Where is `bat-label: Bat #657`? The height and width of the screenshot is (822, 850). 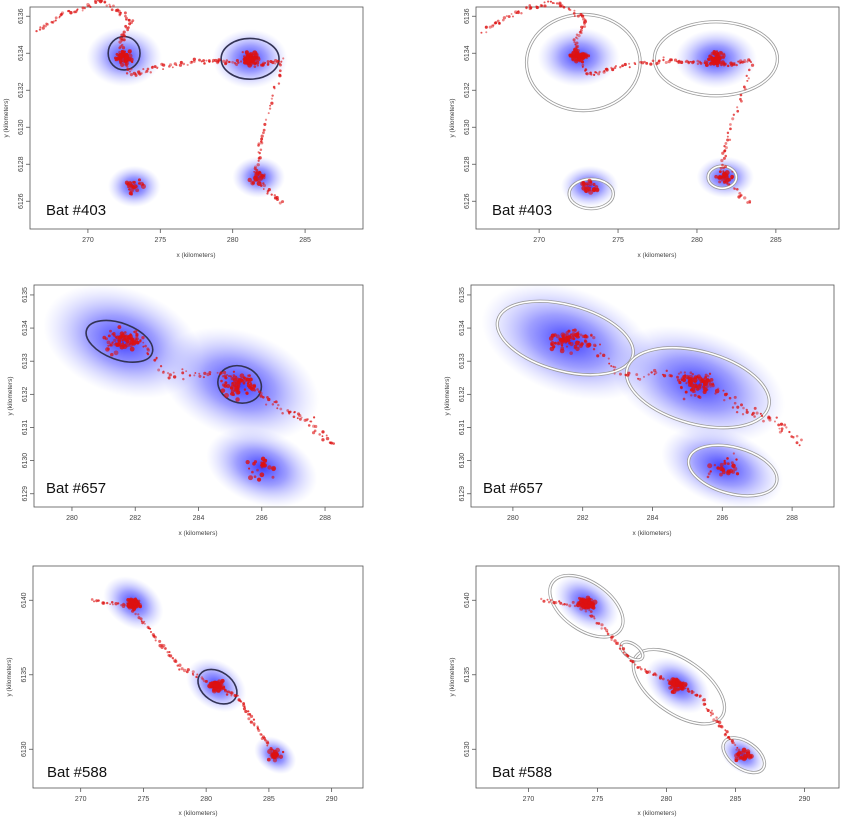 bat-label: Bat #657 is located at coordinates (76, 488).